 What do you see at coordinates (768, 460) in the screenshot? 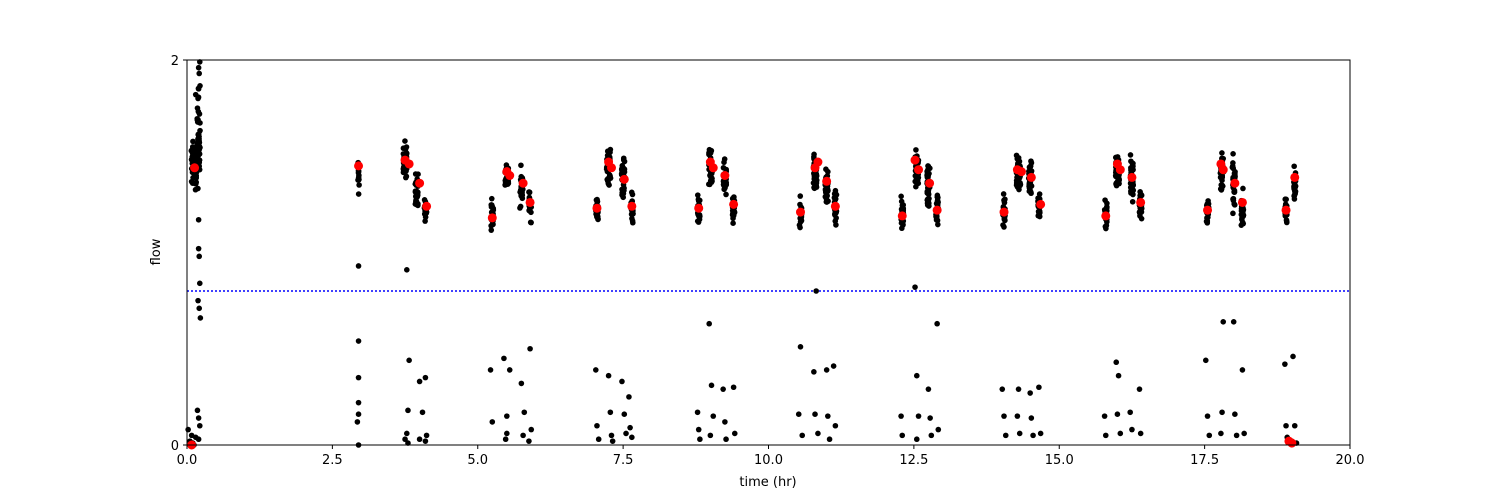
I see `x-tick-label: 10.0` at bounding box center [768, 460].